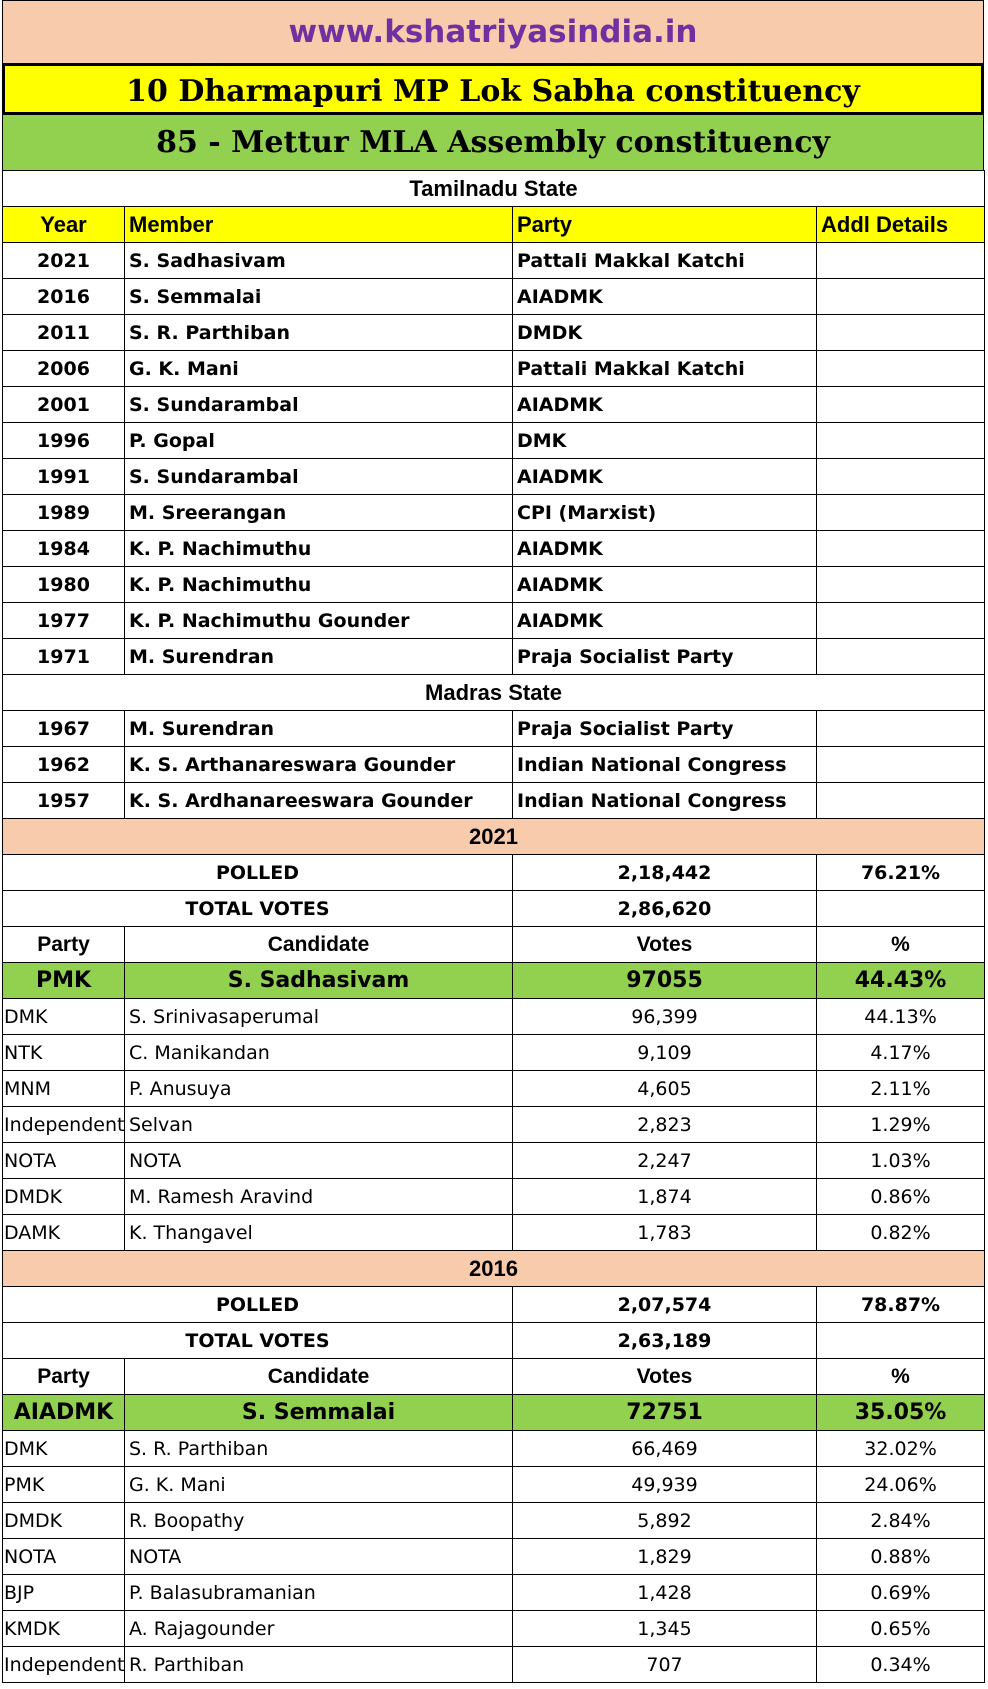  What do you see at coordinates (318, 584) in the screenshot?
I see `member: K. P. Nachimuthu` at bounding box center [318, 584].